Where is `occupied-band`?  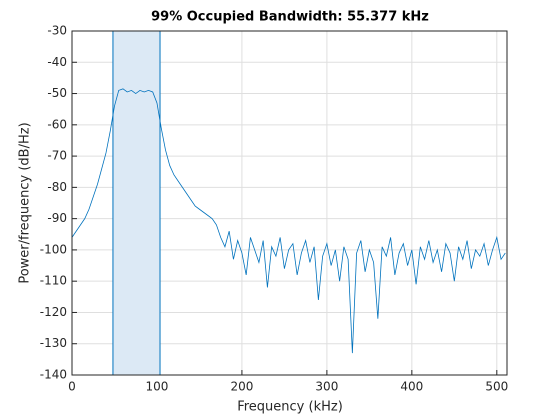 occupied-band is located at coordinates (136, 203).